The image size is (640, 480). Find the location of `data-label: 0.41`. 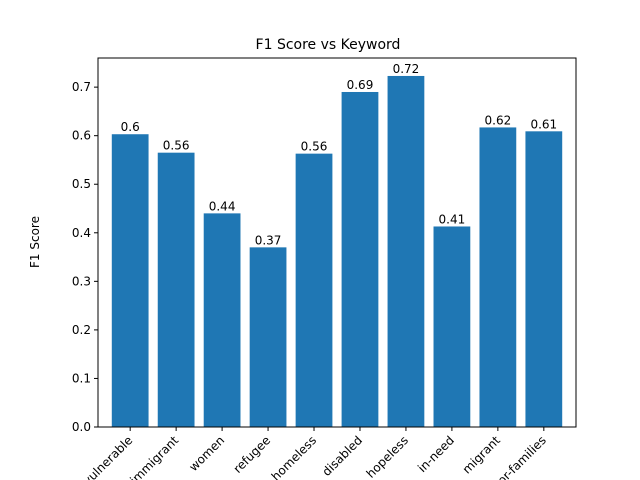

data-label: 0.41 is located at coordinates (452, 219).